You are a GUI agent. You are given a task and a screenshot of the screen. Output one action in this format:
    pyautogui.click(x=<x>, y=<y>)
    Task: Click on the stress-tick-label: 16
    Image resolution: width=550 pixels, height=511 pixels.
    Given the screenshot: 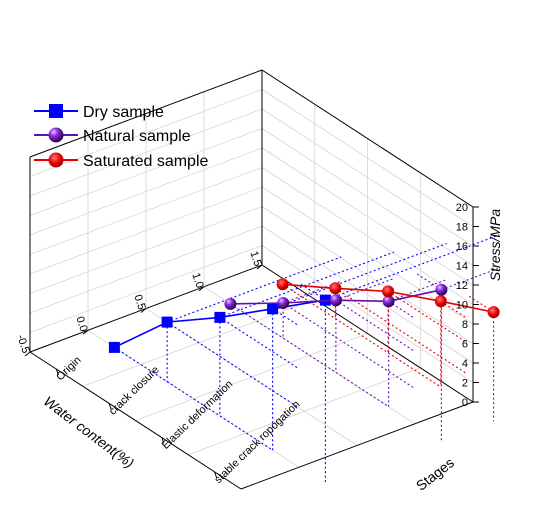 What is the action you would take?
    pyautogui.click(x=462, y=247)
    